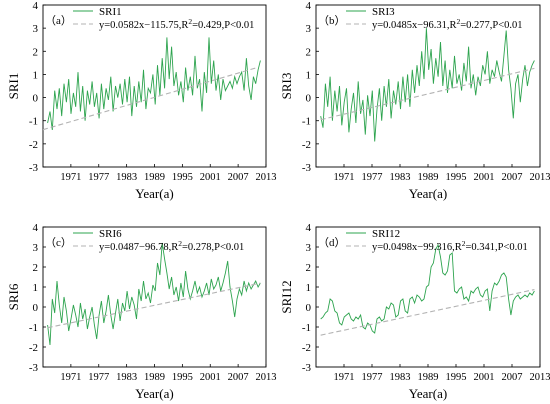 This screenshot has height=404, width=550. What do you see at coordinates (286, 296) in the screenshot?
I see `y-axis-title: SRI12` at bounding box center [286, 296].